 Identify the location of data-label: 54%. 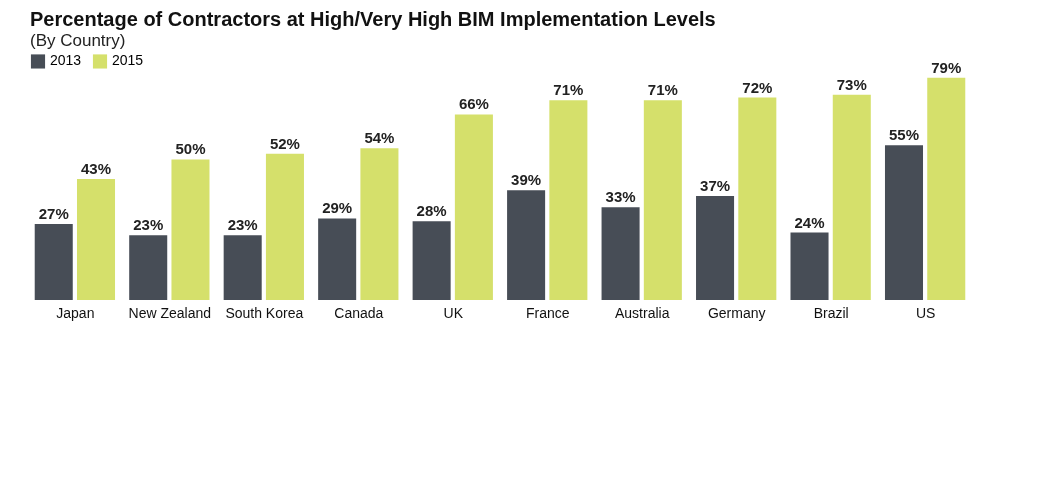
(379, 138).